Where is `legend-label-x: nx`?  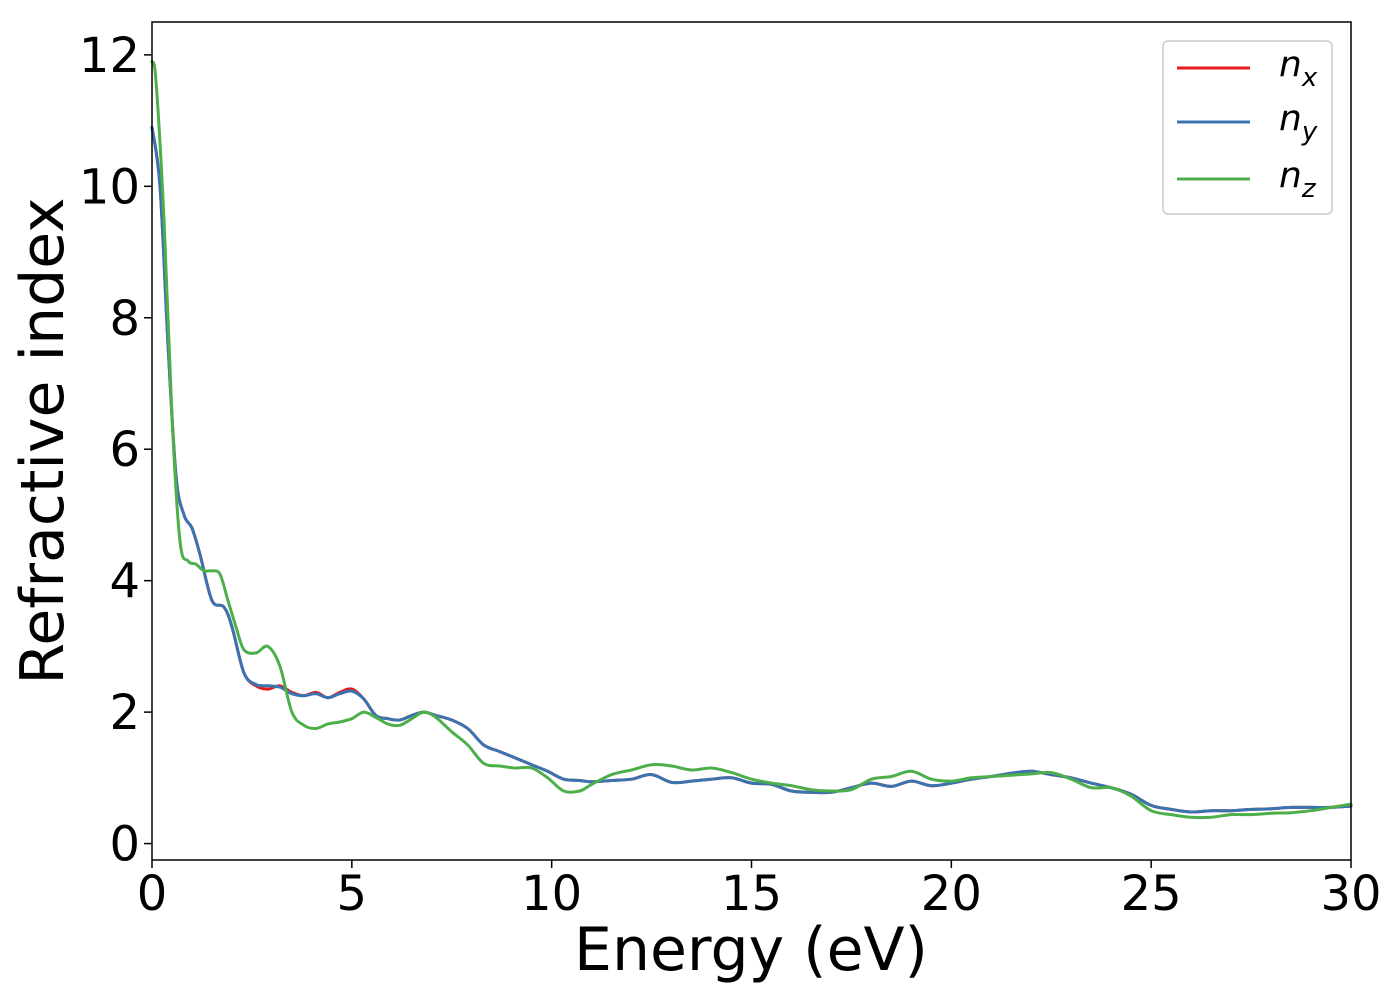 legend-label-x: nx is located at coordinates (1298, 68).